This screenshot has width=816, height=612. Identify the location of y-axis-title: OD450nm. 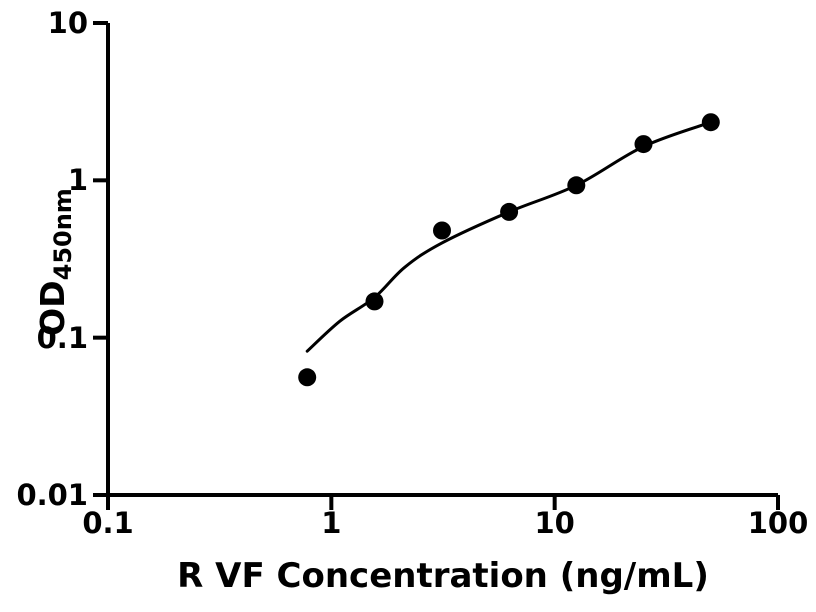
(58, 262).